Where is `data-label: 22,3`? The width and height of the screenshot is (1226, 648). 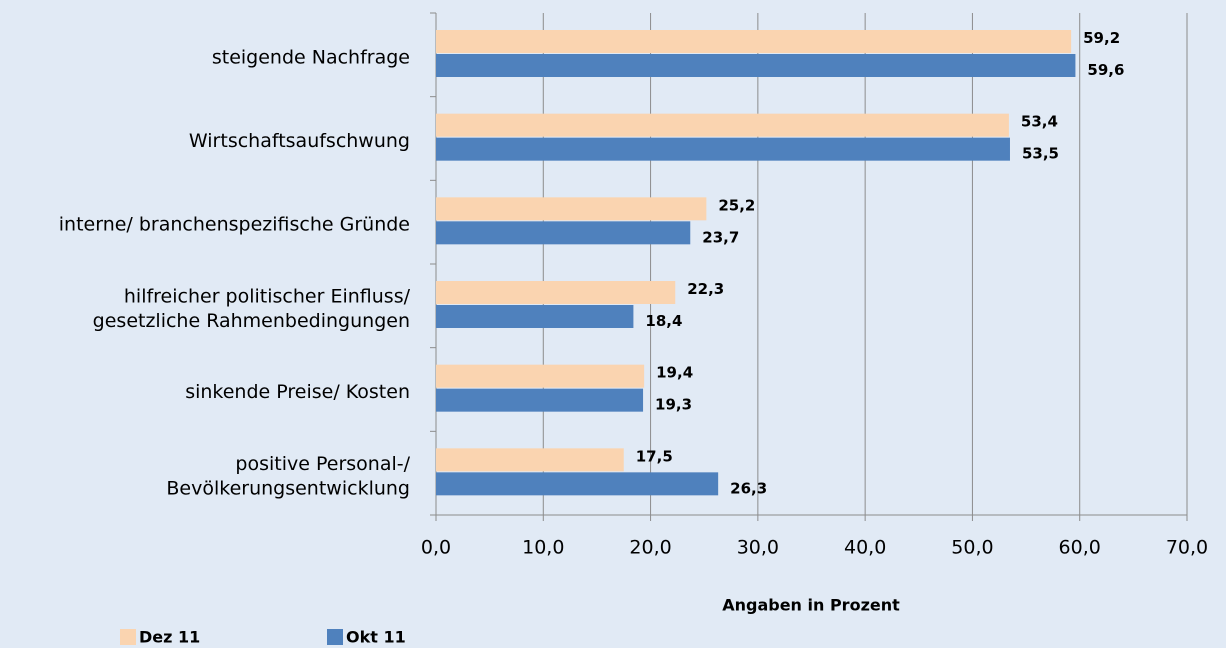 data-label: 22,3 is located at coordinates (705, 289).